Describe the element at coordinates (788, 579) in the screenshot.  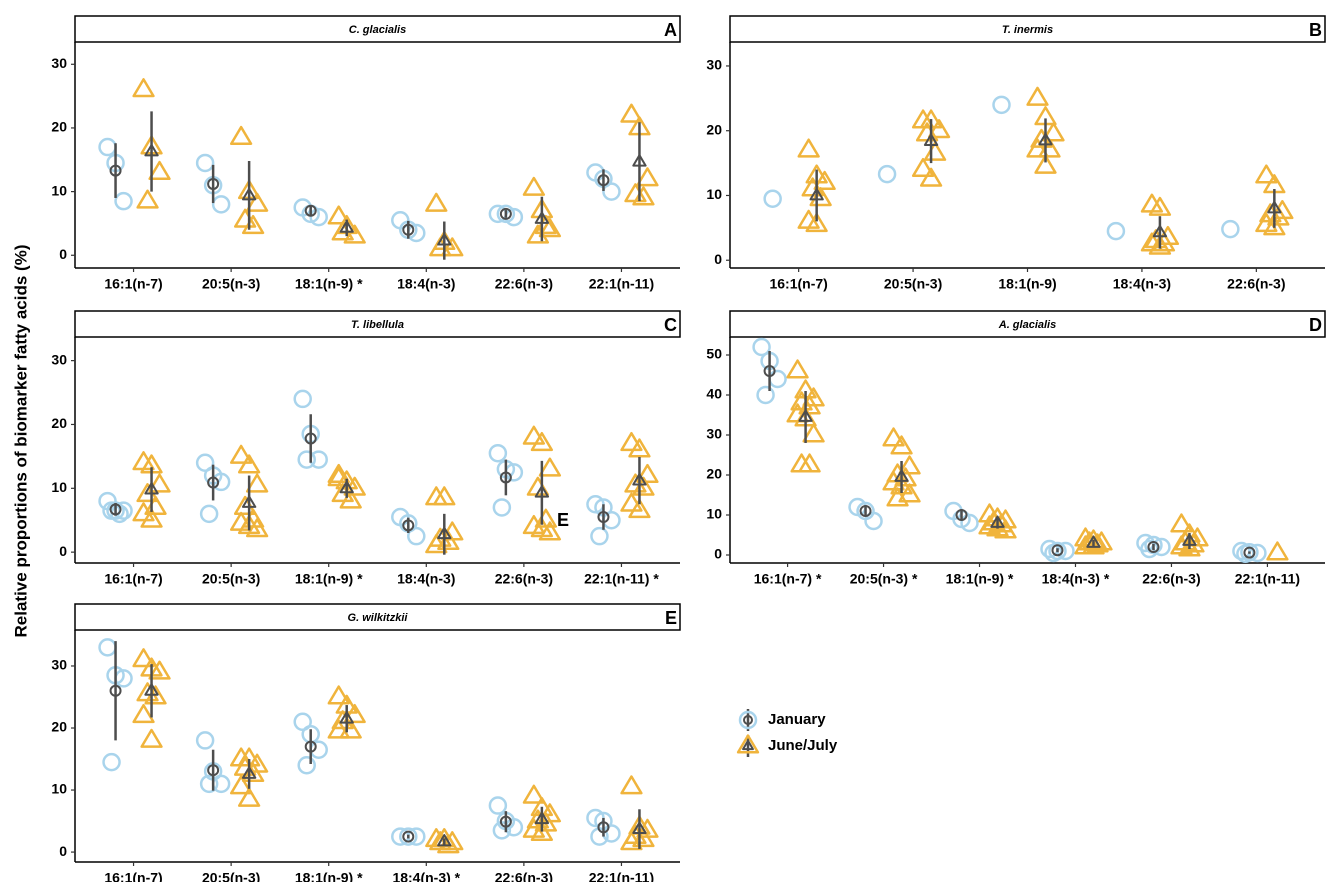
I see `x-tick-label: 16:1(n-7) *` at that location.